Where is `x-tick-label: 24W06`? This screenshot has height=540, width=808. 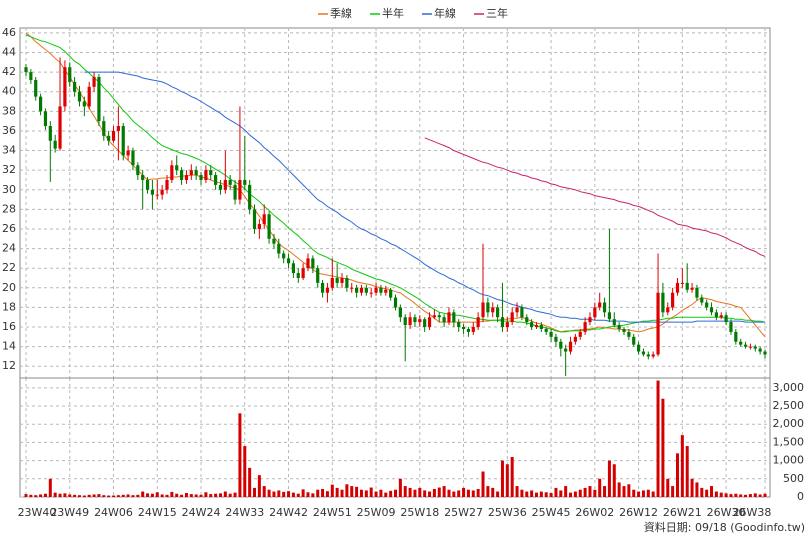 x-tick-label: 24W06 is located at coordinates (113, 512).